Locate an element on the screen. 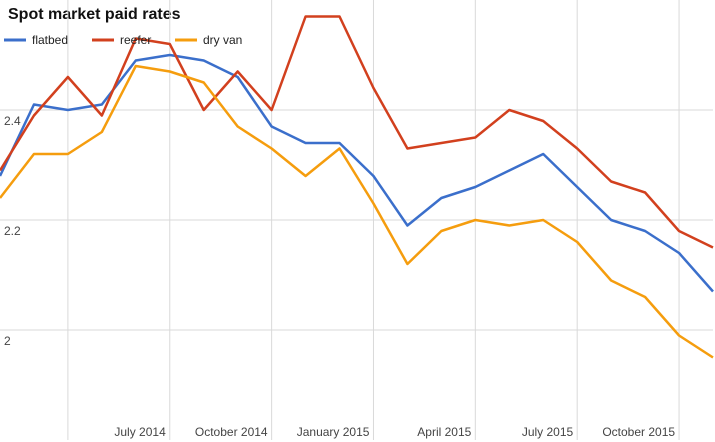 The width and height of the screenshot is (715, 442). legend-label: dry van is located at coordinates (222, 40).